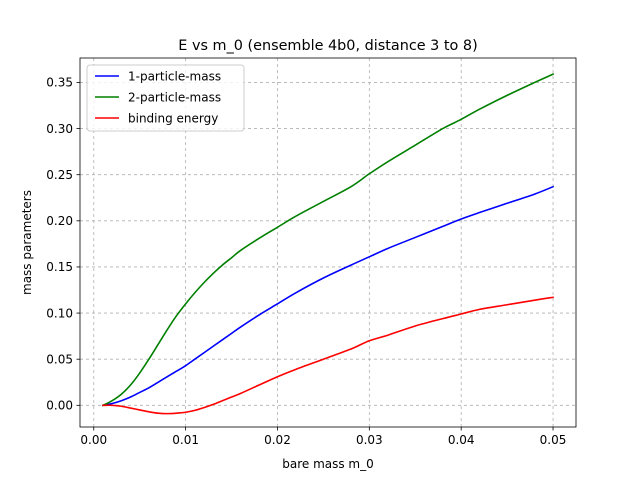 The width and height of the screenshot is (640, 480). I want to click on y-axis-label: mass parameters, so click(27, 242).